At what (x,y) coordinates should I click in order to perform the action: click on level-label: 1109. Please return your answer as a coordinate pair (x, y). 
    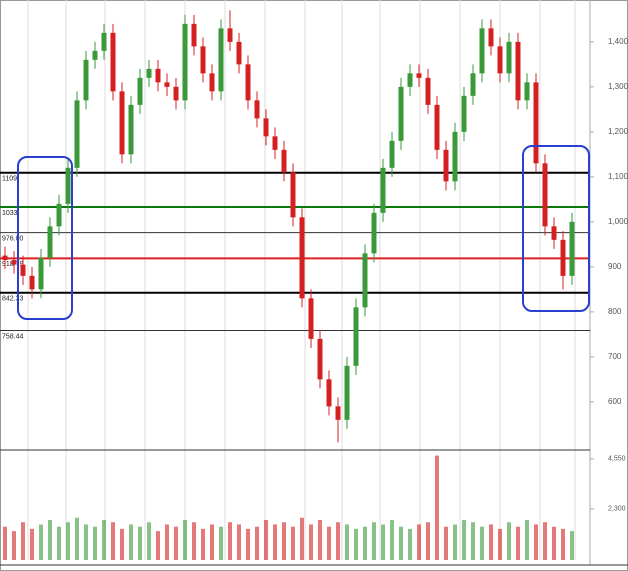
    Looking at the image, I should click on (9, 179).